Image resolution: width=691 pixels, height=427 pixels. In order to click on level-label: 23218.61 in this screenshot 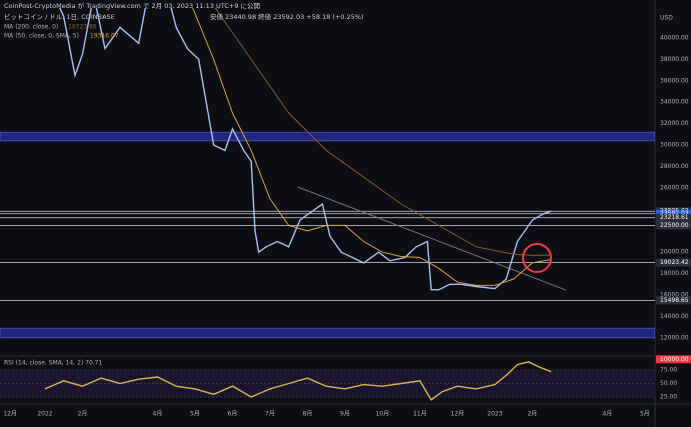, I will do `click(674, 217)`.